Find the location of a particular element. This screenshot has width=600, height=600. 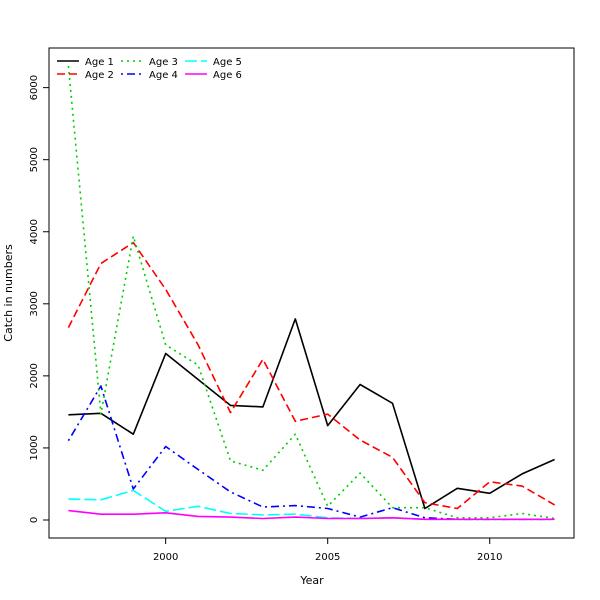

y-tick-label-1000: 1000 is located at coordinates (34, 447).